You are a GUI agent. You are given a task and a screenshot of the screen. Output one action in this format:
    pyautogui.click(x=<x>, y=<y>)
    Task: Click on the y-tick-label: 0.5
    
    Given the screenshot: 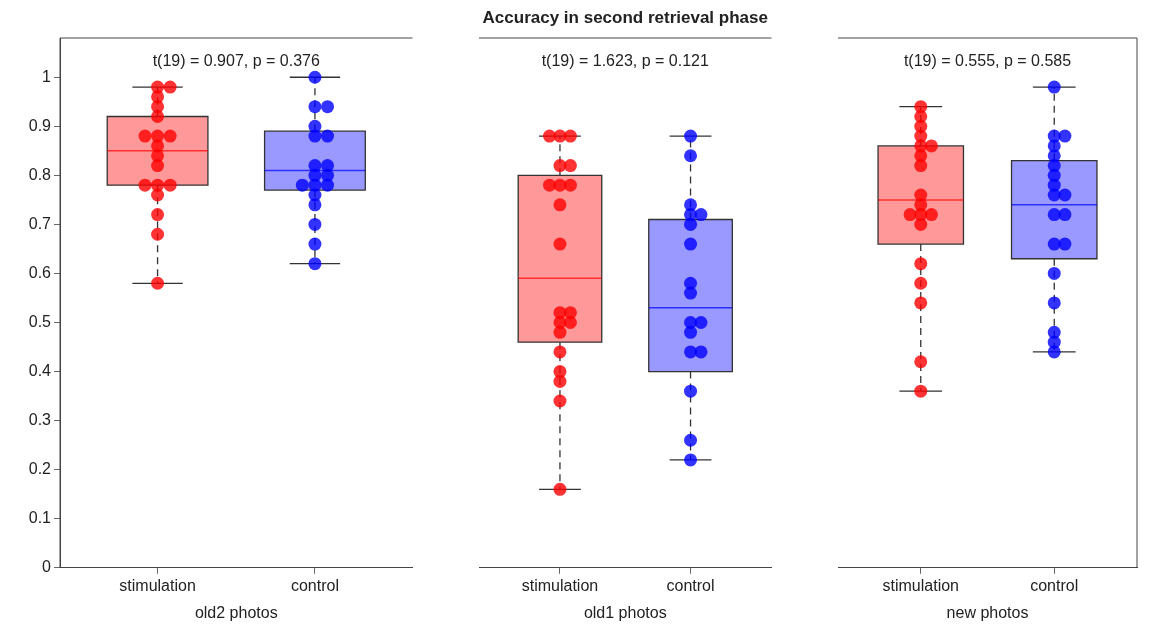 What is the action you would take?
    pyautogui.click(x=40, y=321)
    